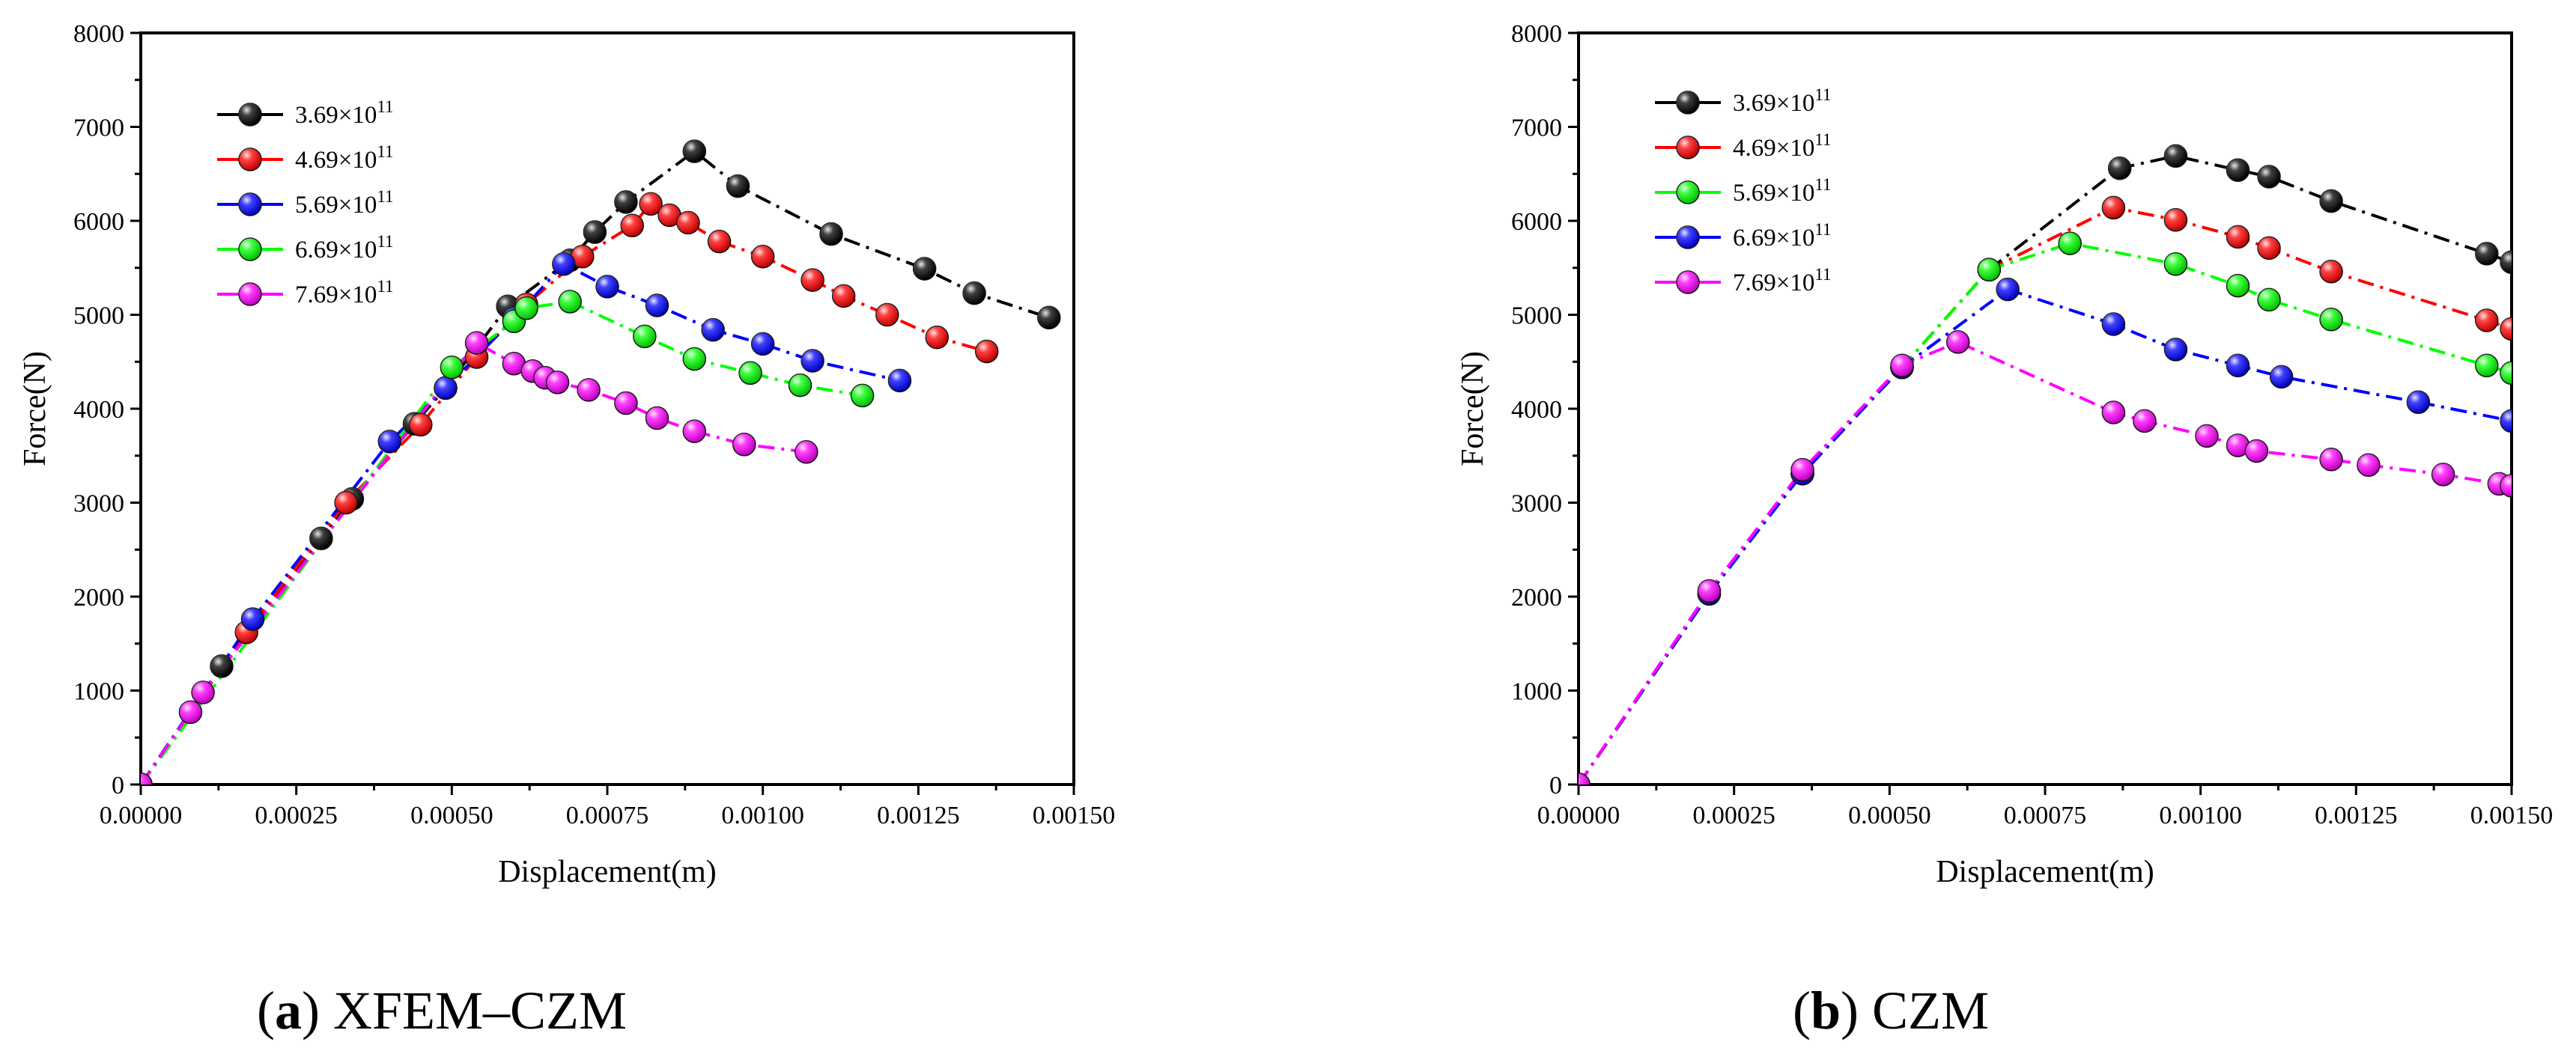 The height and width of the screenshot is (1051, 2576). I want to click on x-tick-label: 0.00100, so click(762, 815).